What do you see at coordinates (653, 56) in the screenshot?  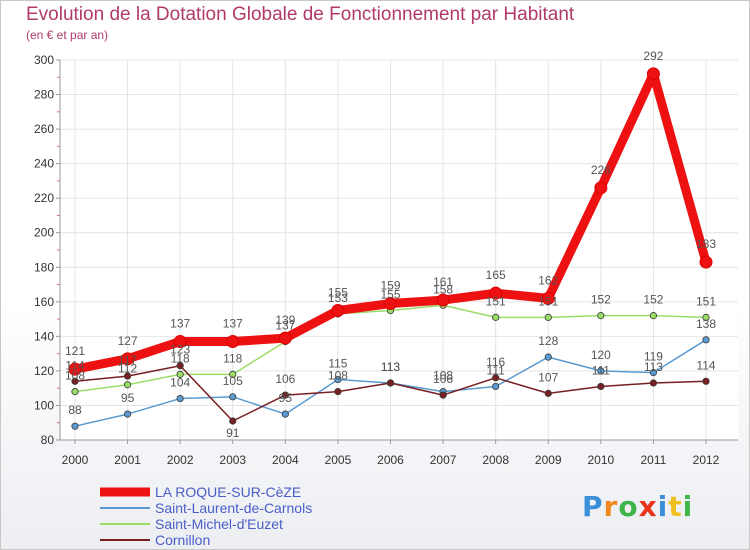 I see `data-label-la-roque: 292` at bounding box center [653, 56].